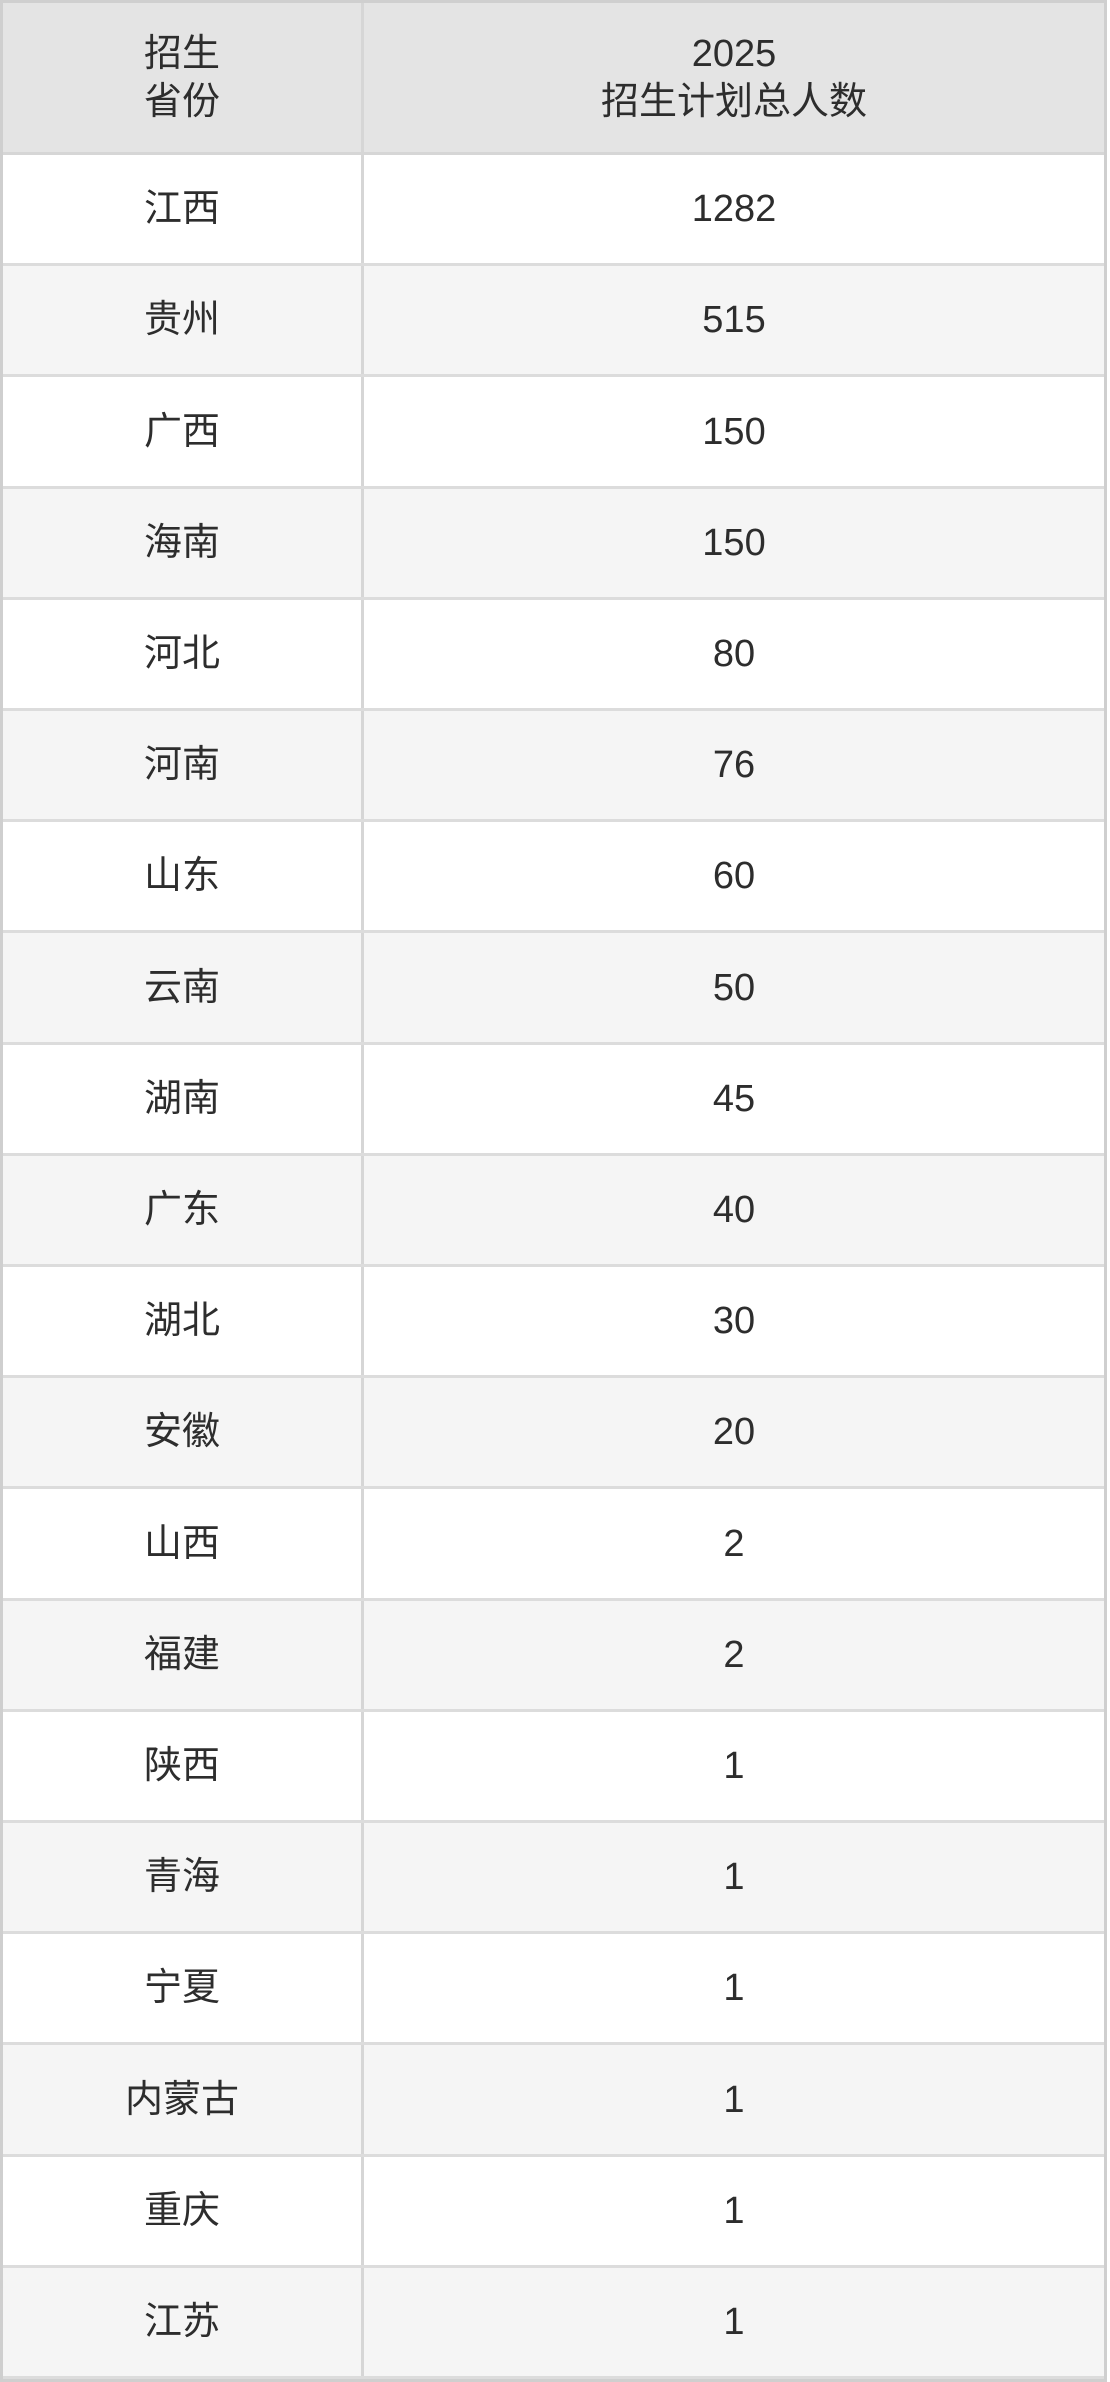  What do you see at coordinates (553, 1211) in the screenshot?
I see `table-row: 广东 40` at bounding box center [553, 1211].